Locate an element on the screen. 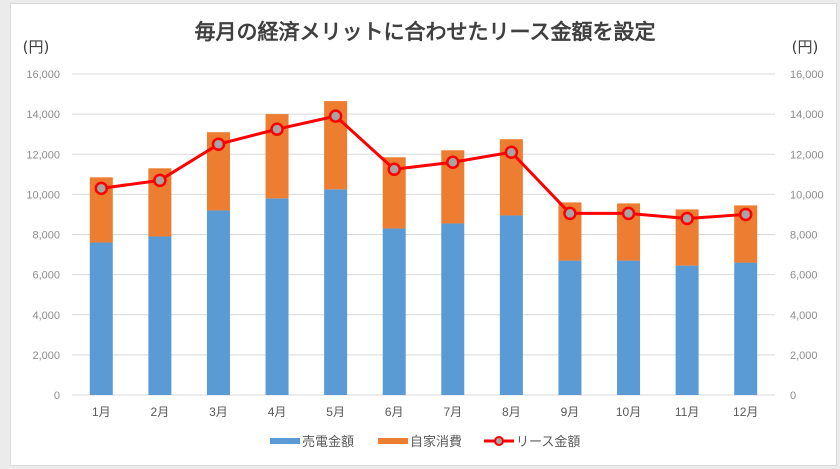 The image size is (840, 469). x-tick-label: 7月 is located at coordinates (452, 412).